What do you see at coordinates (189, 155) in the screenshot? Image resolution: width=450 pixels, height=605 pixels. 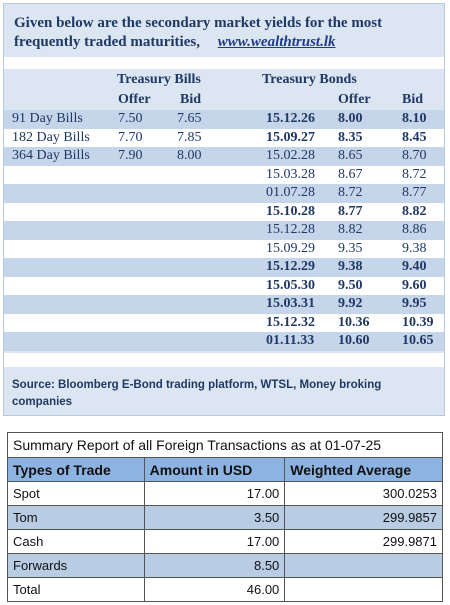 I see `bill-bid: 8.00` at bounding box center [189, 155].